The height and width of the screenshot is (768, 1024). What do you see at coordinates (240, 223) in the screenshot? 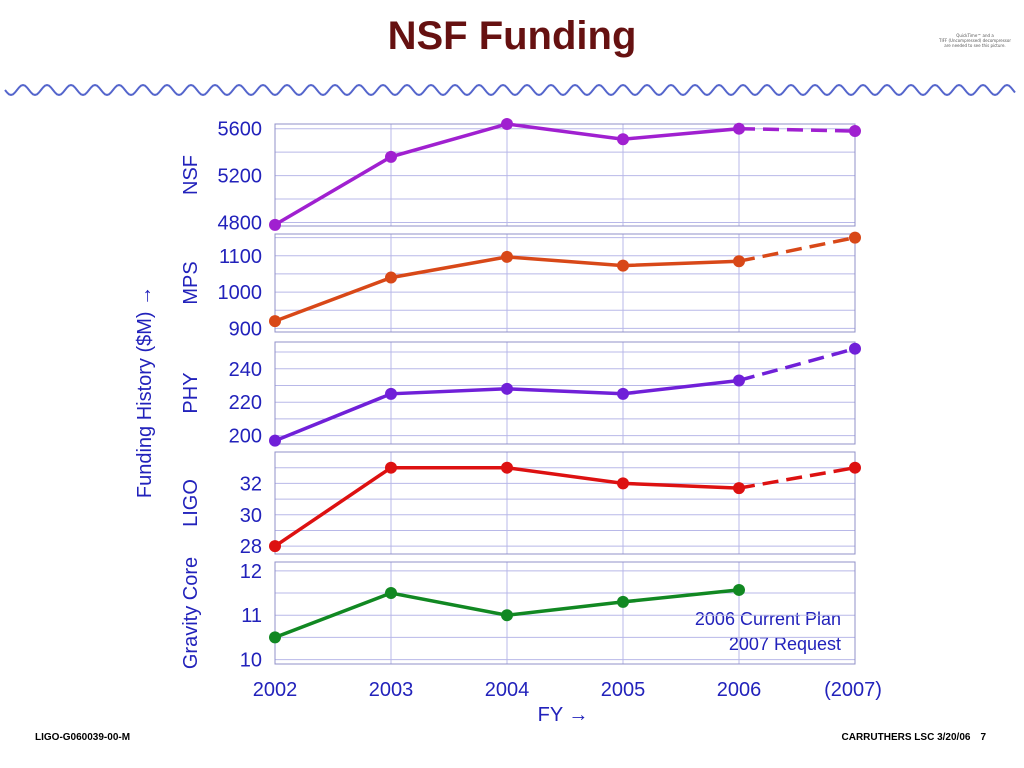
I see `y-tick-label: 4800` at bounding box center [240, 223].